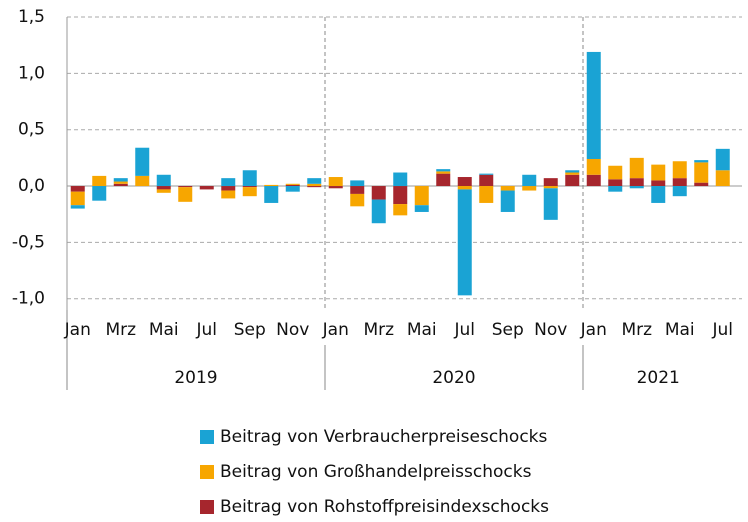 This screenshot has height=522, width=748. What do you see at coordinates (384, 437) in the screenshot?
I see `legend-label: Beitrag von Verbraucherpreiseschocks` at bounding box center [384, 437].